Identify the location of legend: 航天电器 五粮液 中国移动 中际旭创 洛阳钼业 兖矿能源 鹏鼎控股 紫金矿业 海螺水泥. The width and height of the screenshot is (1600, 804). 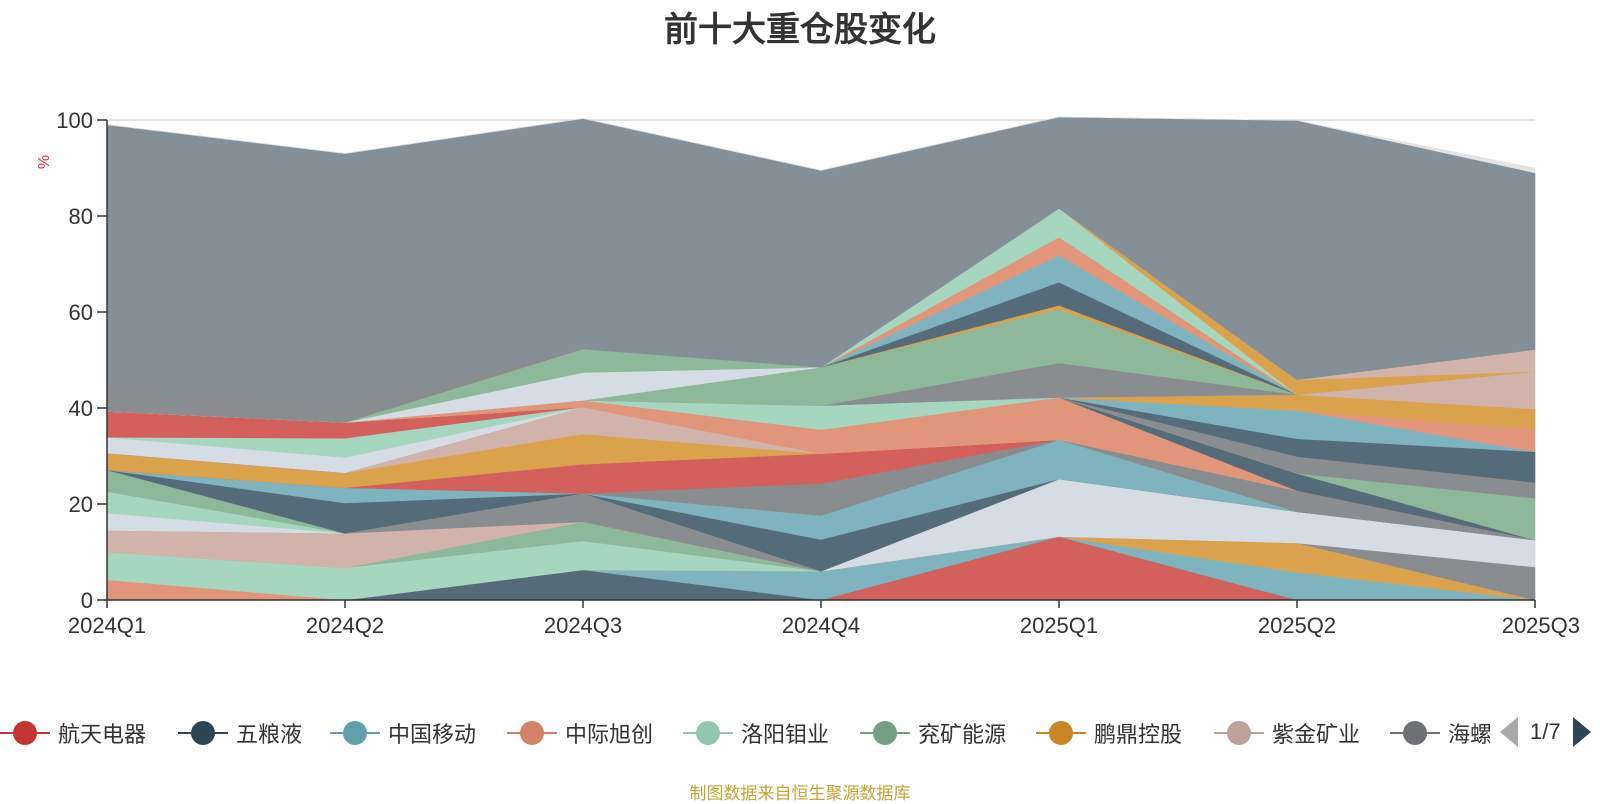
(745, 733).